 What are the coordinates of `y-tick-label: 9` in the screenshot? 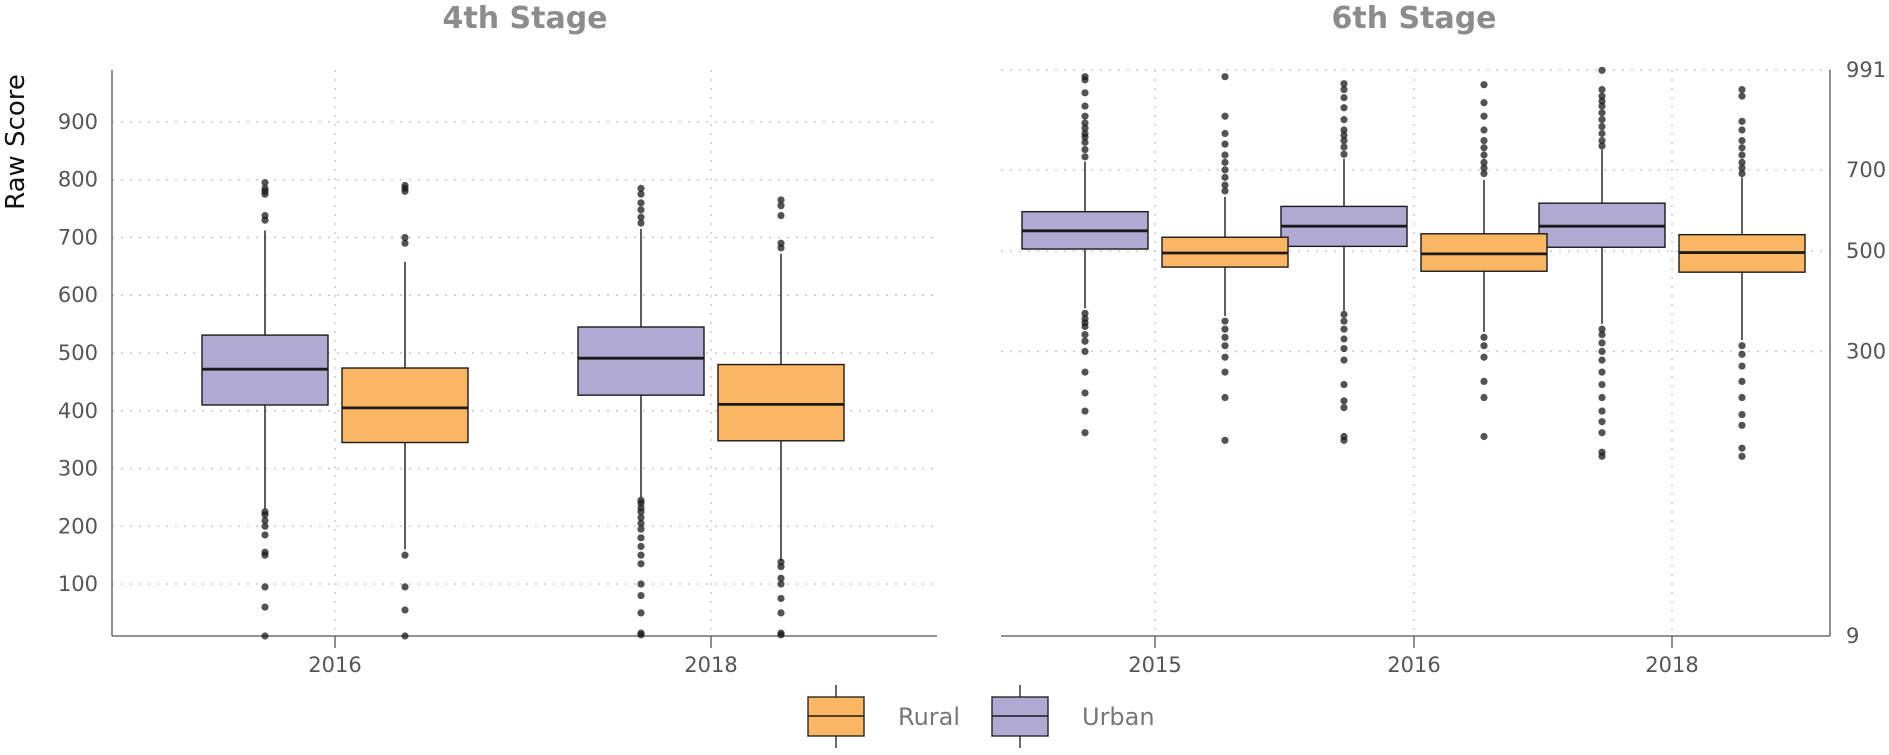 It's located at (1852, 636).